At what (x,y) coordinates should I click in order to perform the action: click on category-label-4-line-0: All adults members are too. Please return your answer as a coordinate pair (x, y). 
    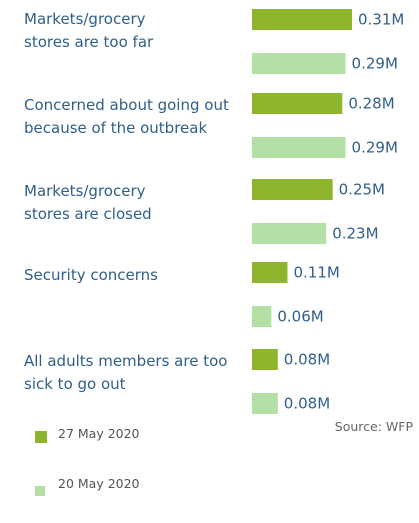
    Looking at the image, I should click on (126, 361).